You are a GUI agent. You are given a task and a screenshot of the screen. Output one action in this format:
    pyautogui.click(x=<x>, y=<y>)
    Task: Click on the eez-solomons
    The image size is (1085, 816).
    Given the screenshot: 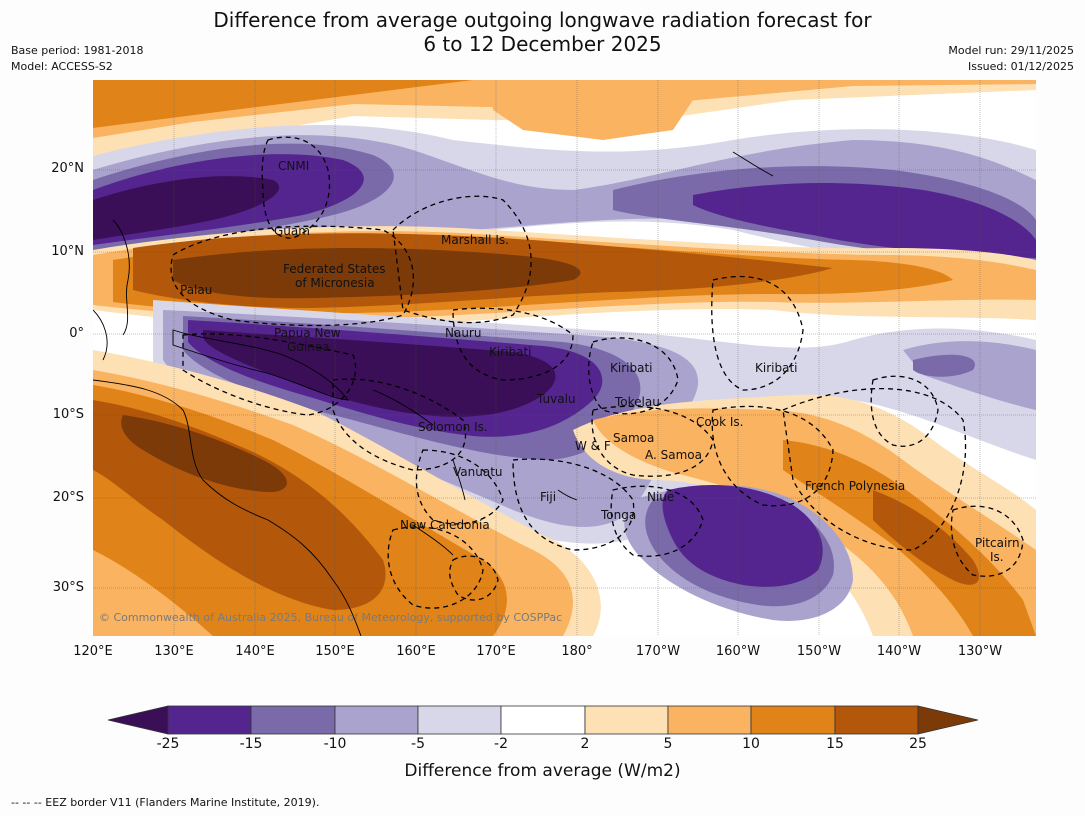 What is the action you would take?
    pyautogui.click(x=399, y=424)
    